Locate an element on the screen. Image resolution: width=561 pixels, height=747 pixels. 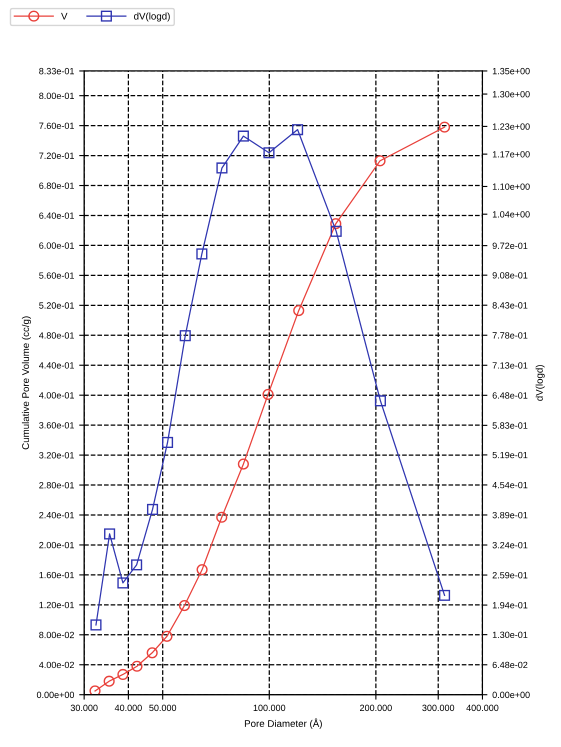
y-tick-label: 2.80e-01 is located at coordinates (56, 485).